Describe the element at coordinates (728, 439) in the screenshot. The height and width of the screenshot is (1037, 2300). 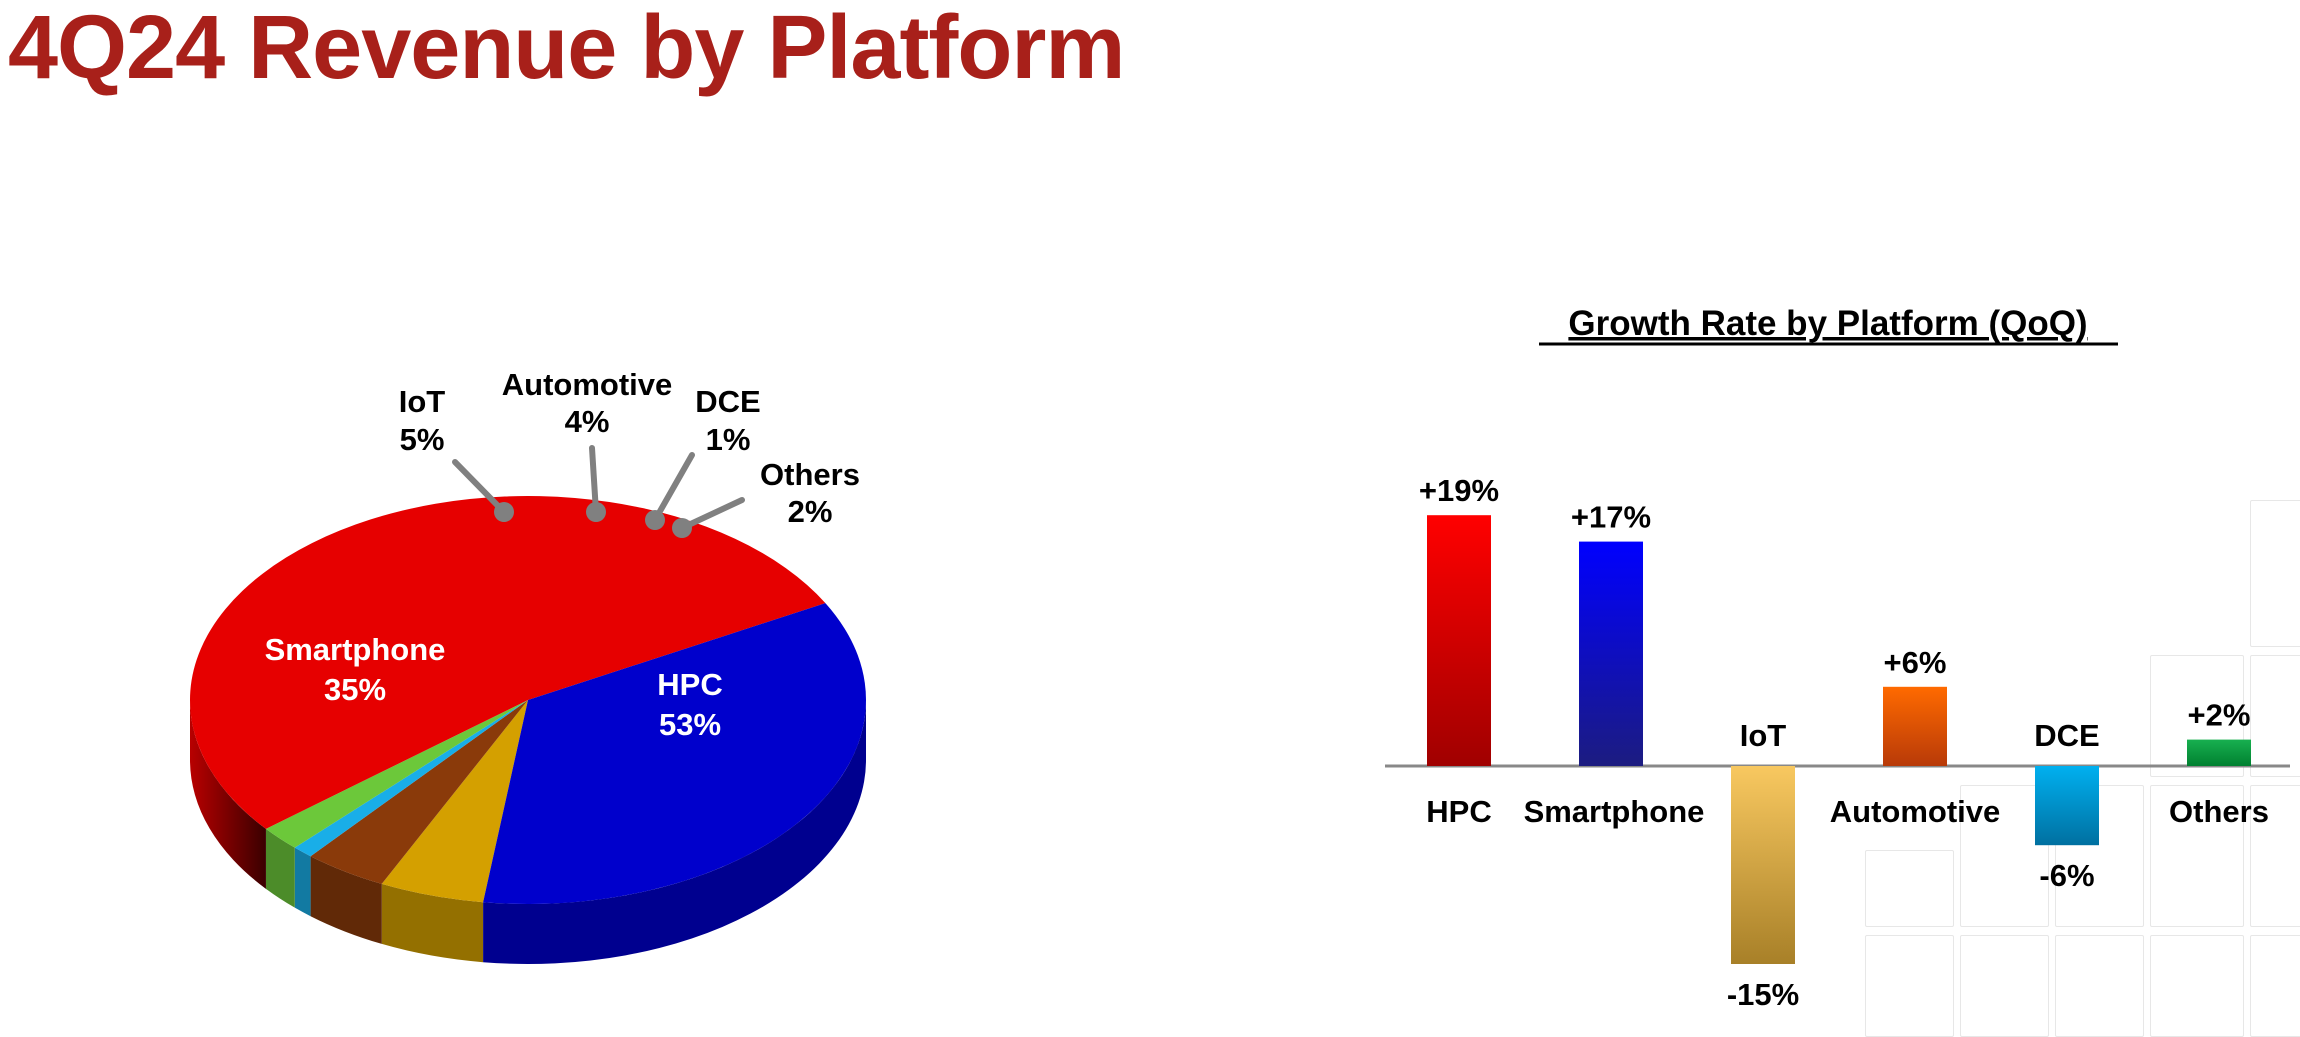
I see `pie-value-dce: 1%` at that location.